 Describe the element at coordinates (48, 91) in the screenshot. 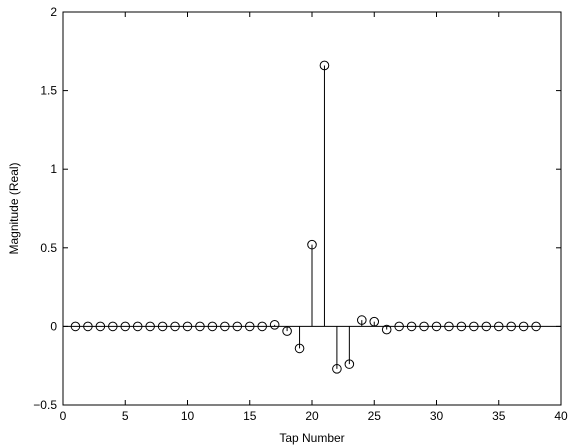

I see `y-tick-label: 1.5` at that location.